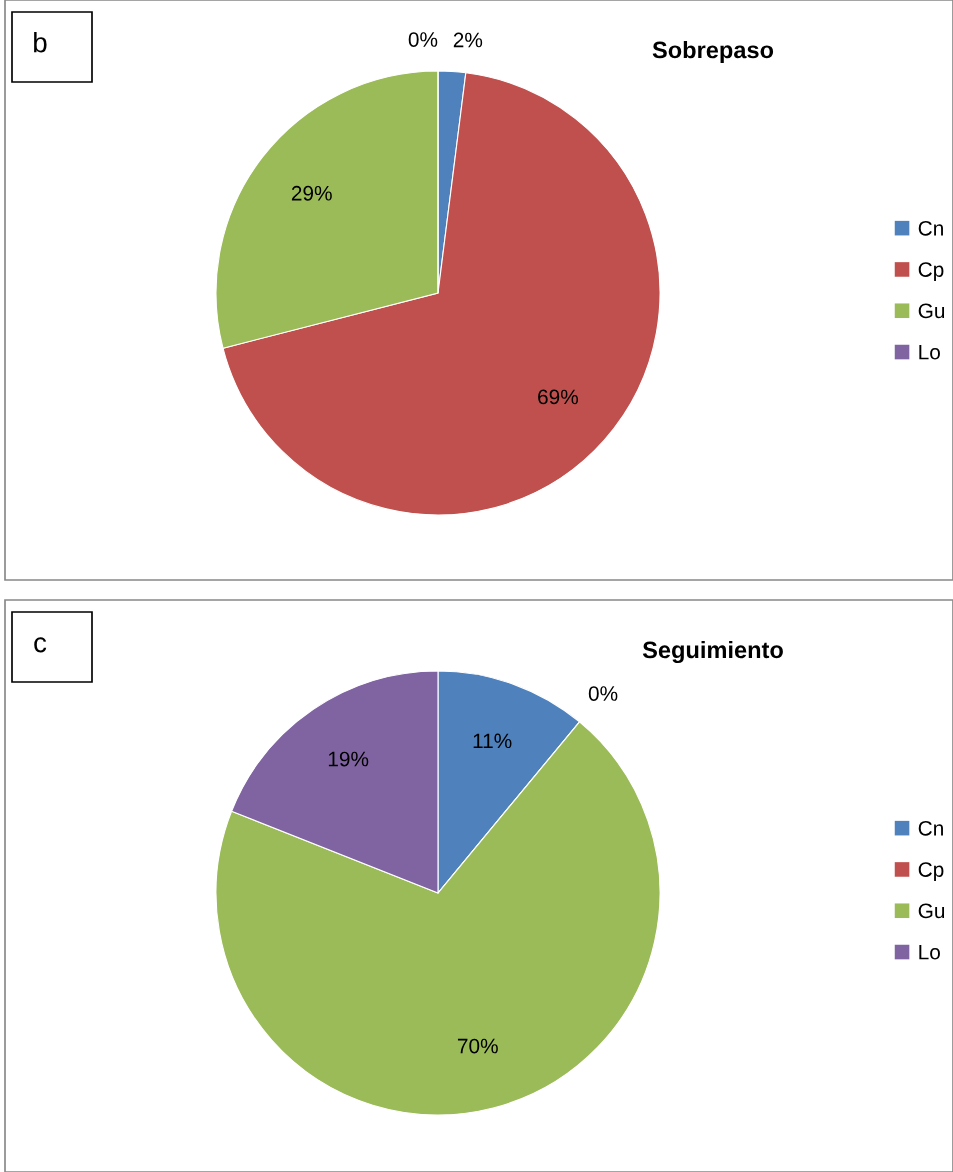 This screenshot has height=1172, width=953. Describe the element at coordinates (468, 40) in the screenshot. I see `data-label: 2%` at that location.